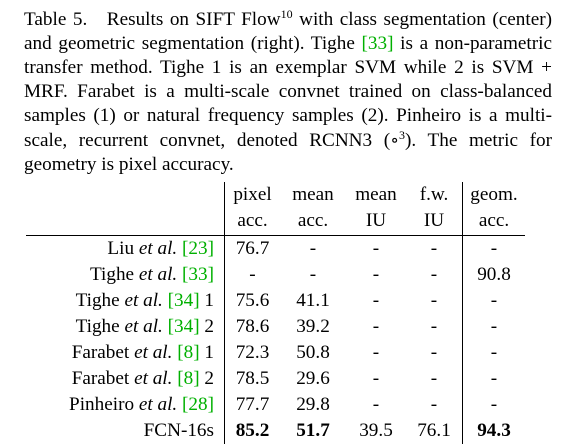 This screenshot has height=446, width=568. Describe the element at coordinates (493, 275) in the screenshot. I see `value-cell: 90.8` at that location.